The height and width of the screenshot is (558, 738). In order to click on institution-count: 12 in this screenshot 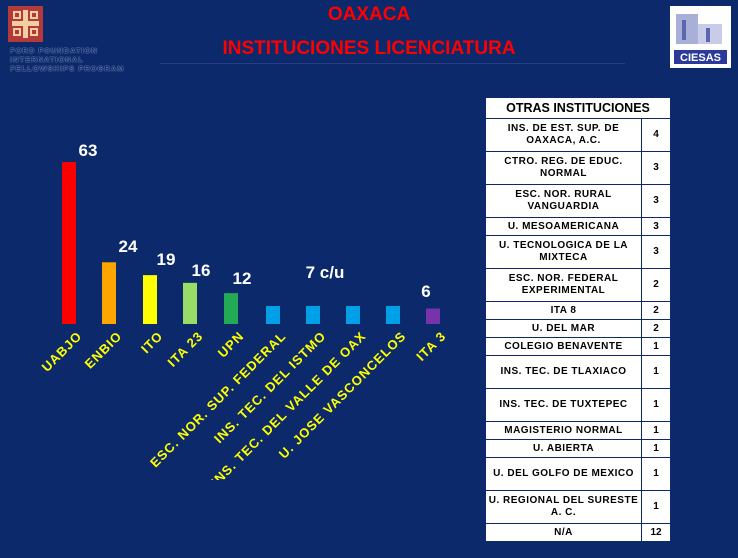, I will do `click(656, 532)`.